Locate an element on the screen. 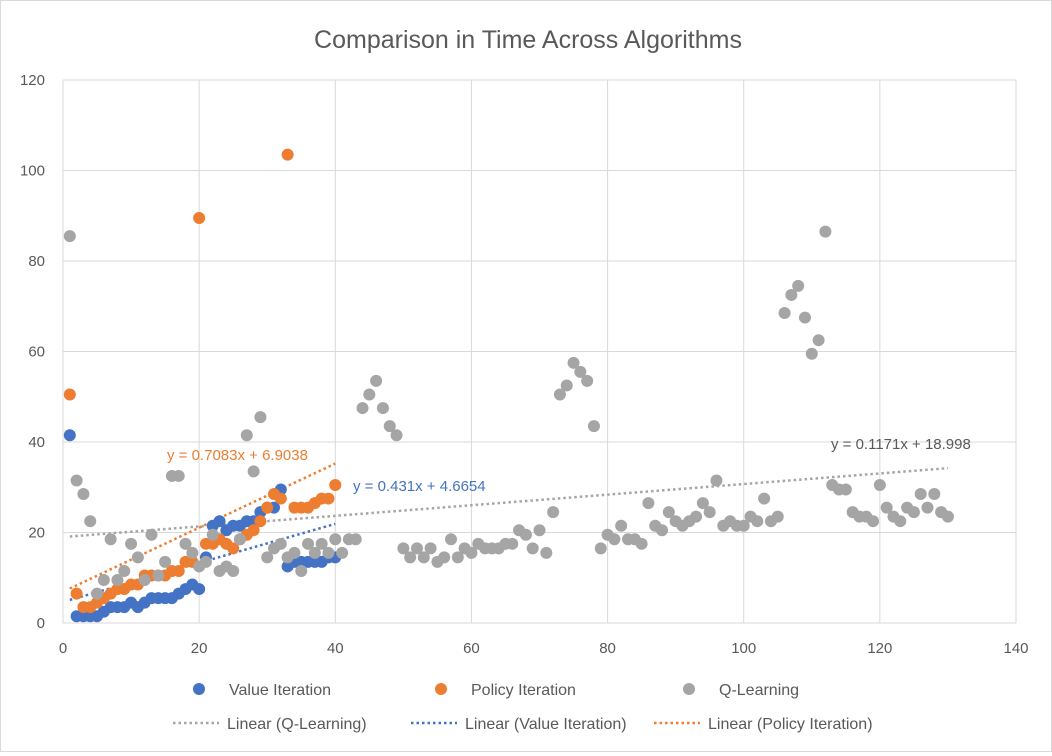 The width and height of the screenshot is (1052, 756). x-tick-label: 20 is located at coordinates (199, 648).